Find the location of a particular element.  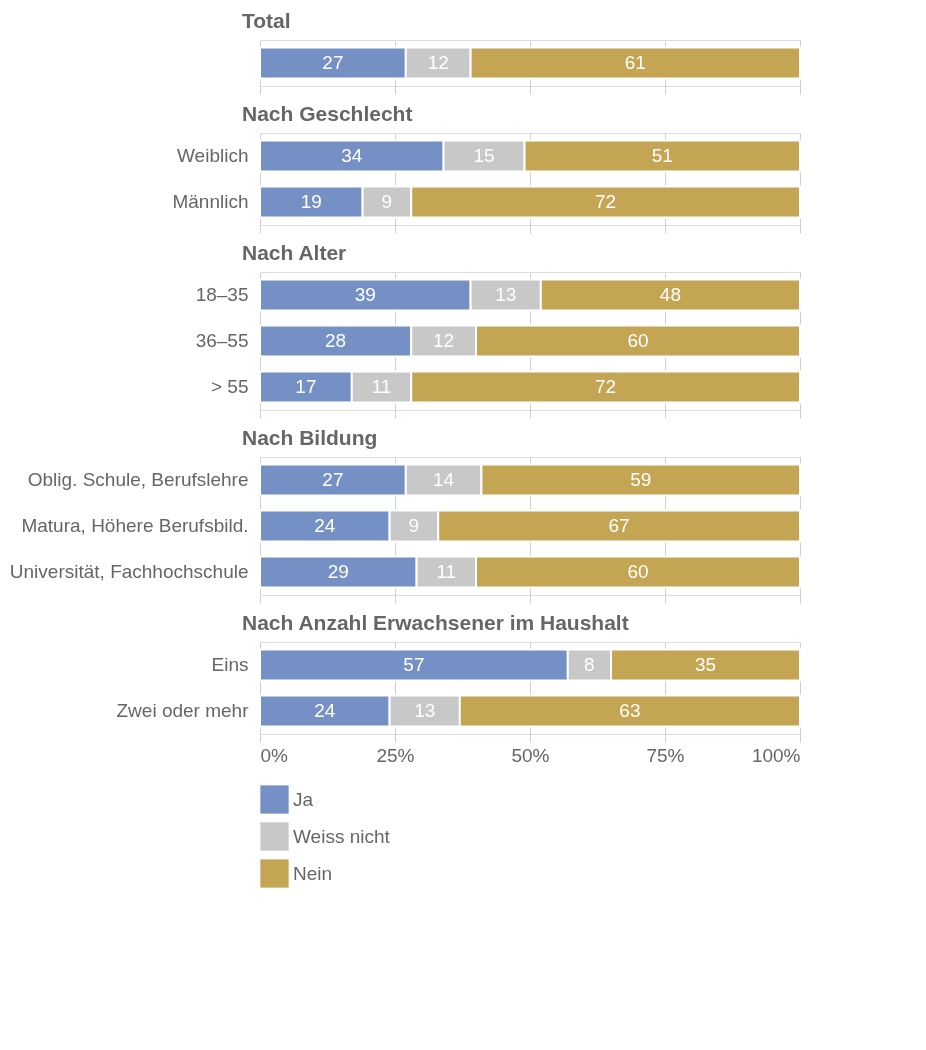

y-tick-label: Eins is located at coordinates (230, 664).